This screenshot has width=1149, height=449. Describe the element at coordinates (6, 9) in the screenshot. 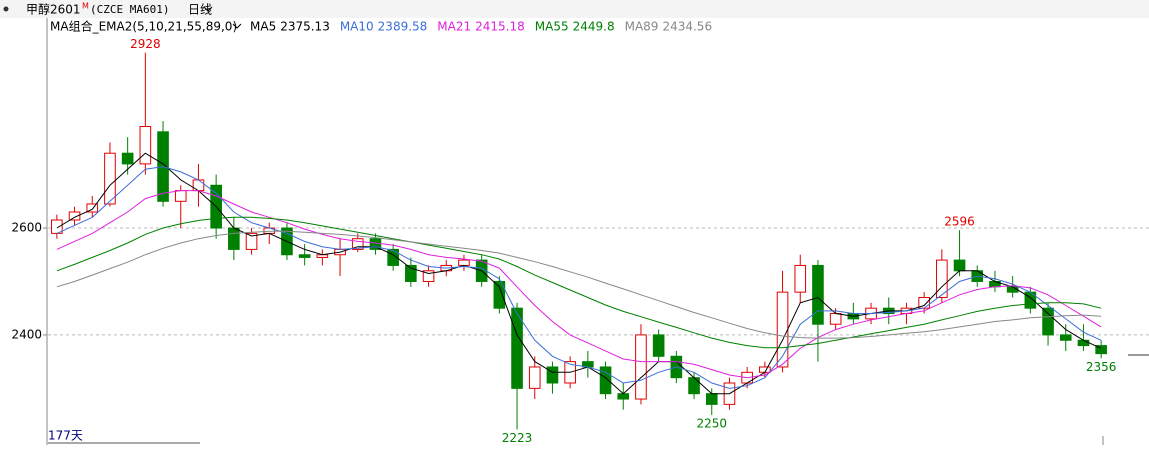

I see `bullet` at that location.